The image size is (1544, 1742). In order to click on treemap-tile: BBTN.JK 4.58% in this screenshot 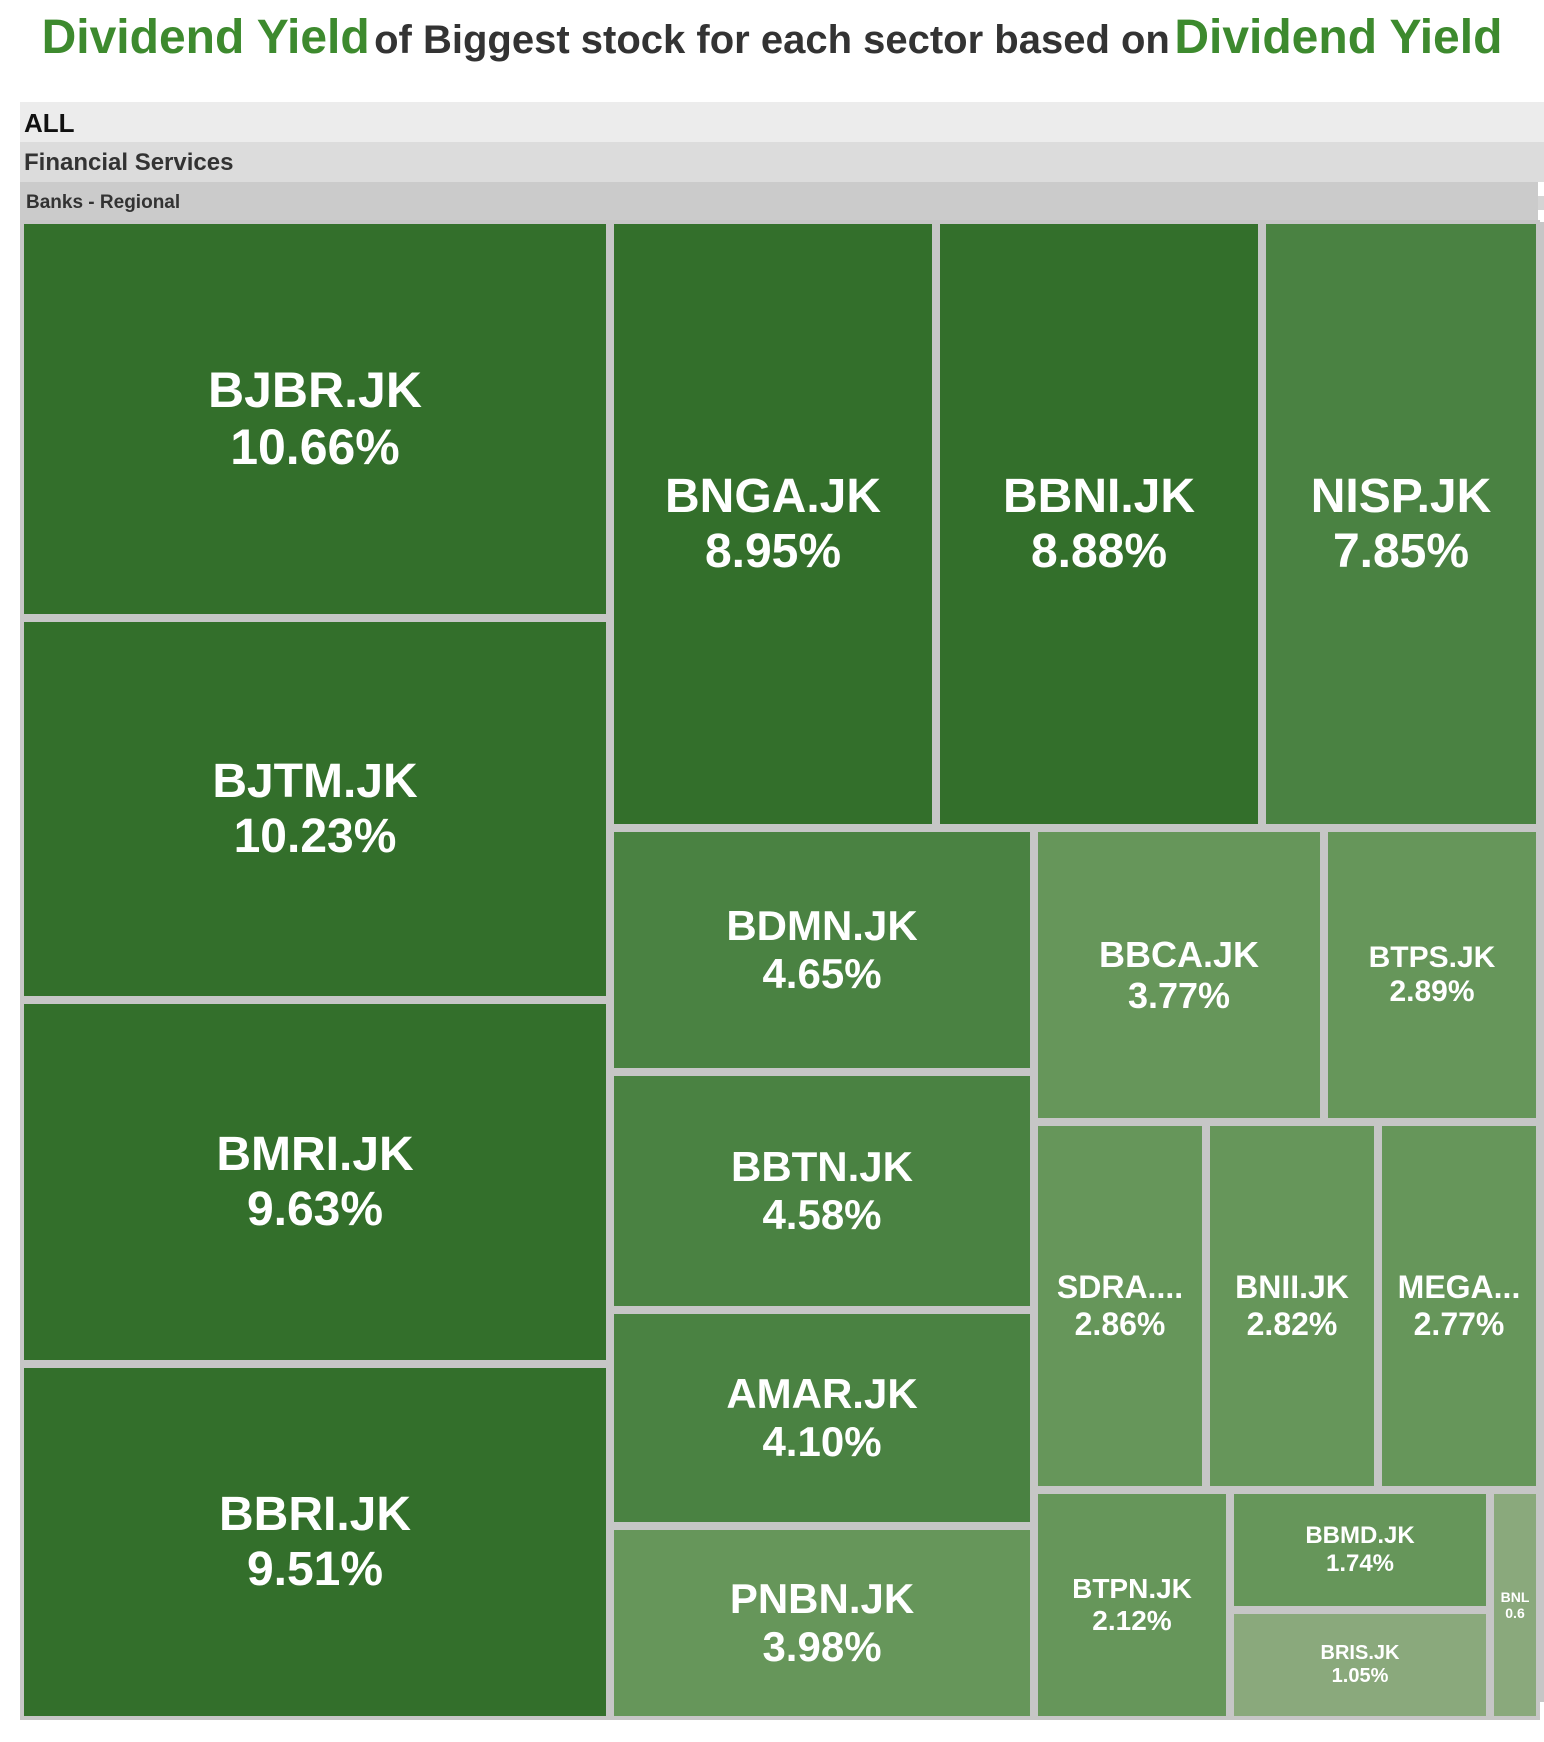, I will do `click(822, 1191)`.